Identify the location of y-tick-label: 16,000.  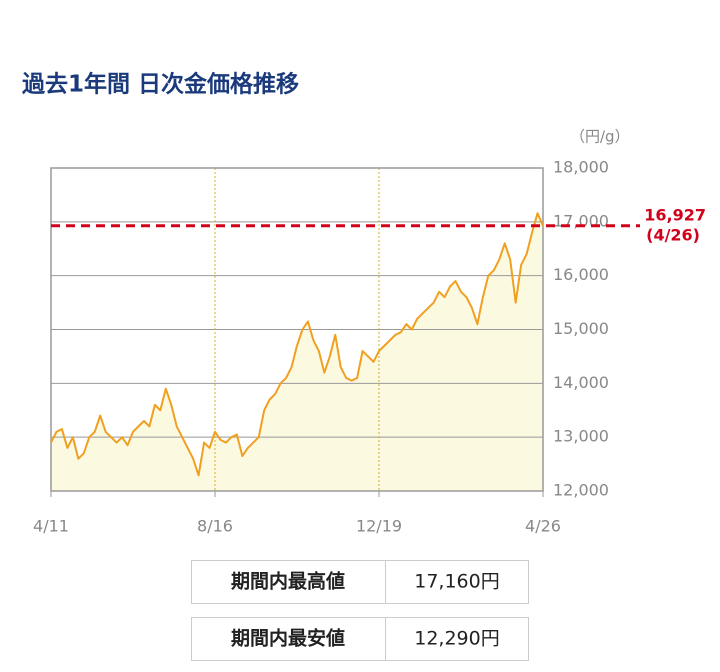
(581, 274).